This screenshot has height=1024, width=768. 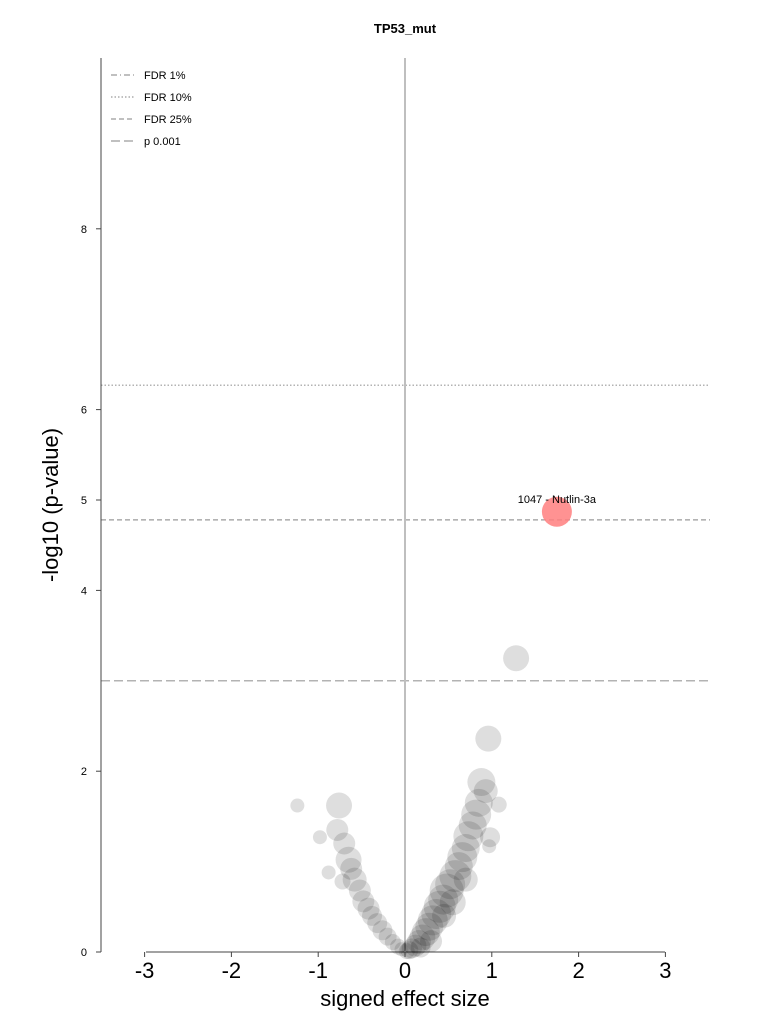 What do you see at coordinates (405, 28) in the screenshot?
I see `chart-title: TP53_mut` at bounding box center [405, 28].